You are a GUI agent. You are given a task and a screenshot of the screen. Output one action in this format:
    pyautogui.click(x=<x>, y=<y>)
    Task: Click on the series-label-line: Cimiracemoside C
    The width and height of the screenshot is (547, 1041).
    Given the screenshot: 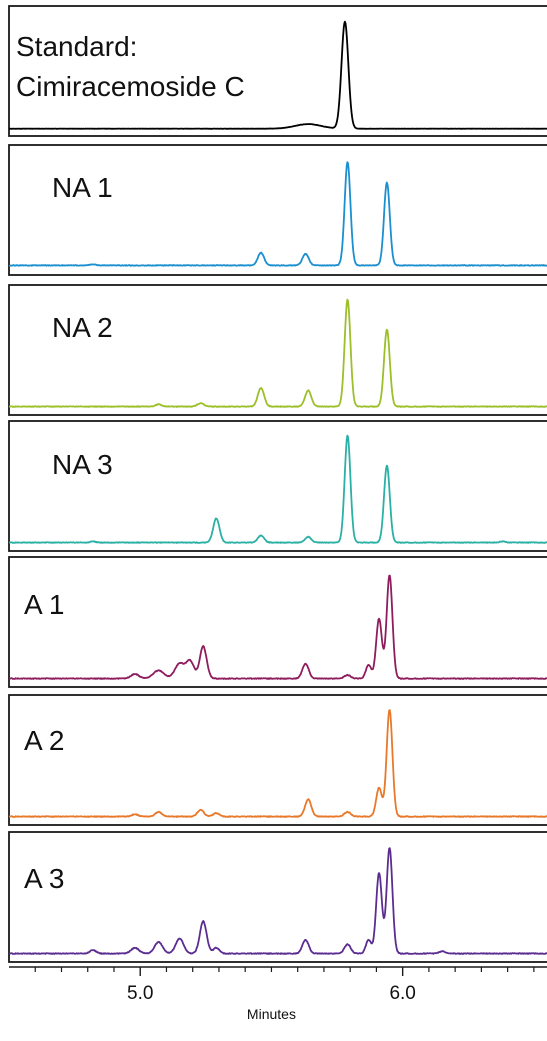 What is the action you would take?
    pyautogui.click(x=130, y=86)
    